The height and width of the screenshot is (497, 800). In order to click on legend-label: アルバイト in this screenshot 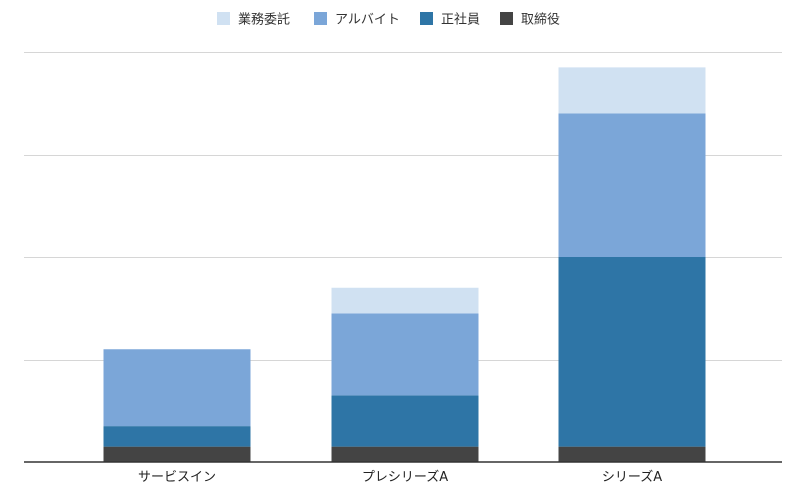, I will do `click(367, 20)`.